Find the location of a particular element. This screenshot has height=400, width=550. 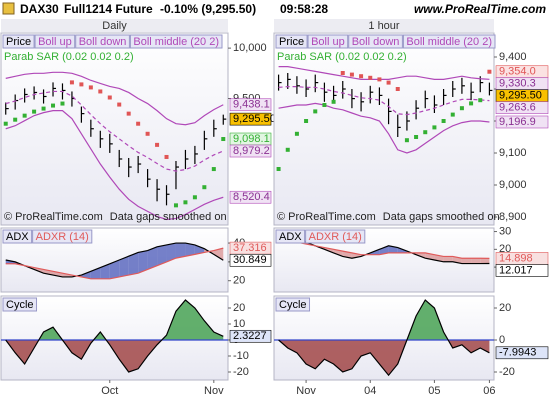

y-tick-label: 9,400 is located at coordinates (513, 57).